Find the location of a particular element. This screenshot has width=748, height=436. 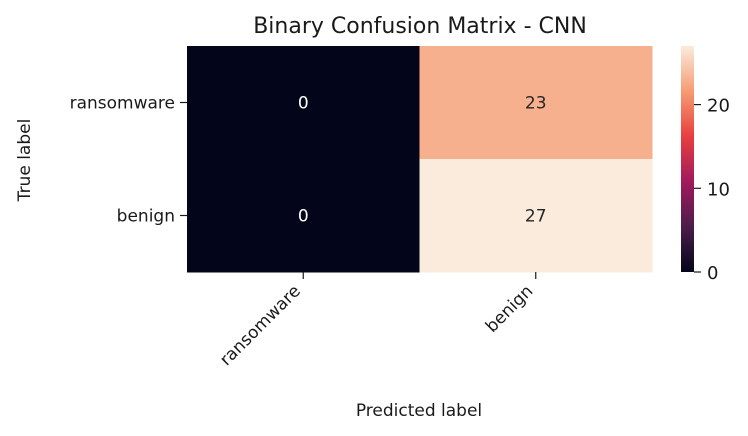

colorbar-tick-label: 20 is located at coordinates (718, 106).